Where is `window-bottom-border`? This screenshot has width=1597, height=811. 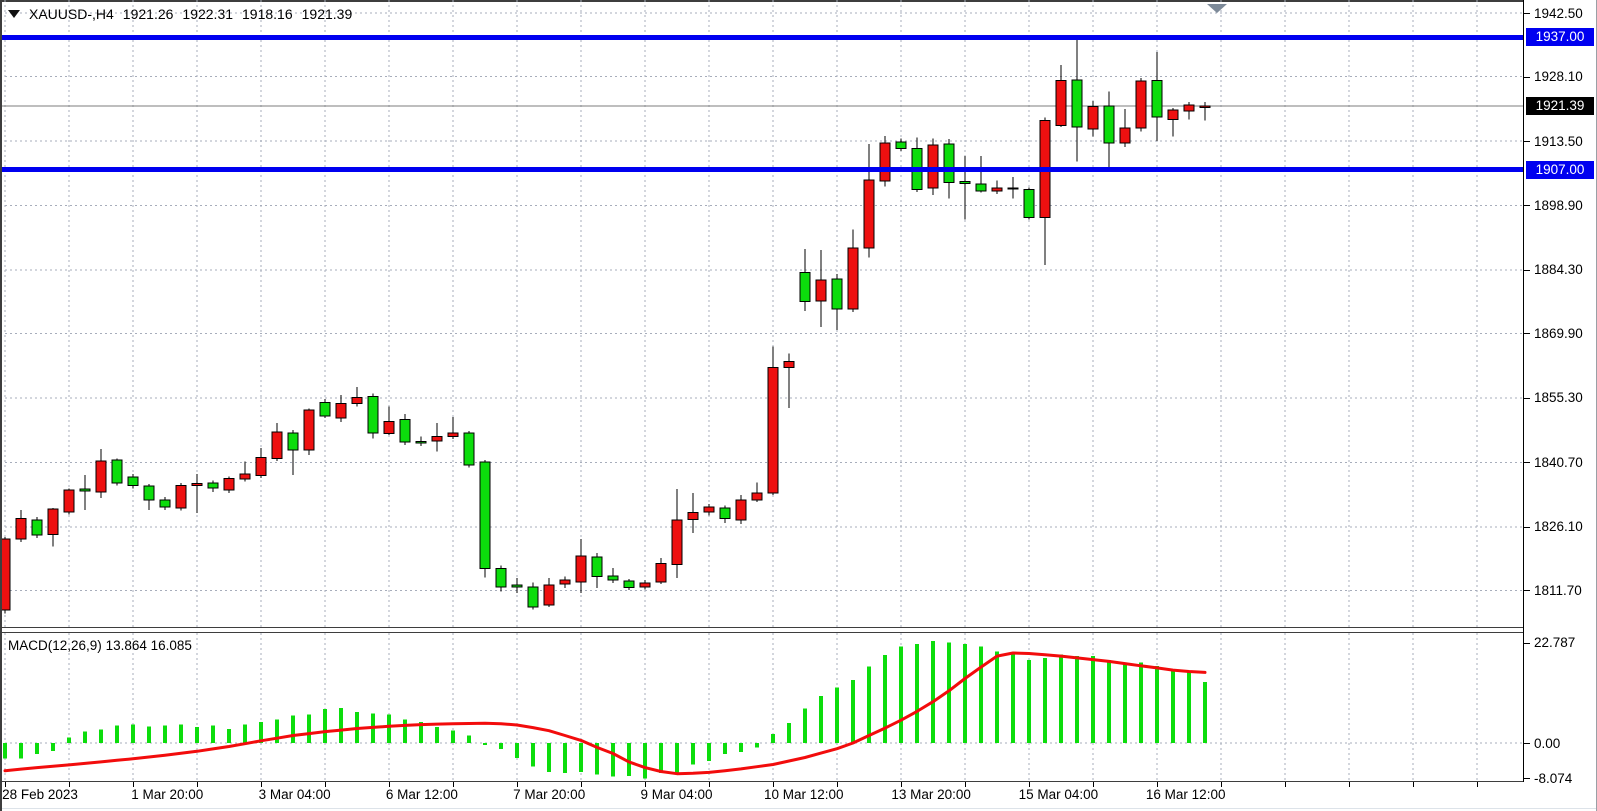
window-bottom-border is located at coordinates (798, 808).